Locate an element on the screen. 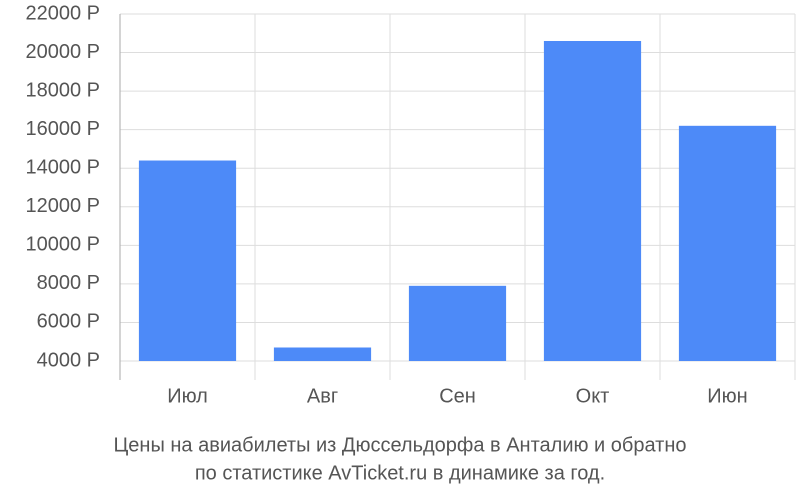 The width and height of the screenshot is (800, 500). y-tick-label: 6000 Р is located at coordinates (68, 322).